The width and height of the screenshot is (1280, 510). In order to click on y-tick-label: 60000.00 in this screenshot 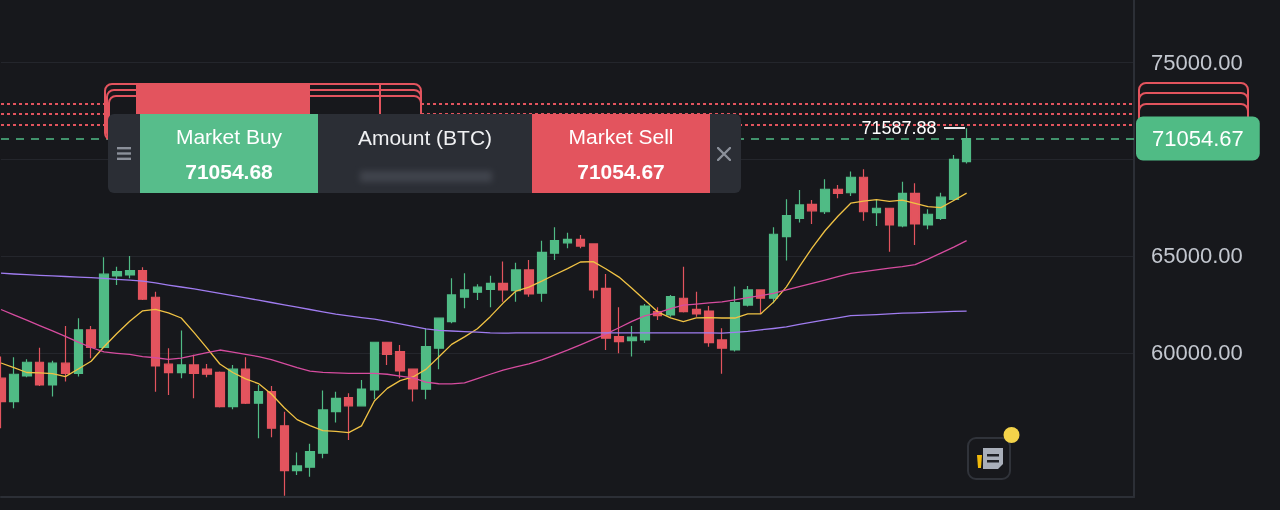, I will do `click(1197, 353)`.